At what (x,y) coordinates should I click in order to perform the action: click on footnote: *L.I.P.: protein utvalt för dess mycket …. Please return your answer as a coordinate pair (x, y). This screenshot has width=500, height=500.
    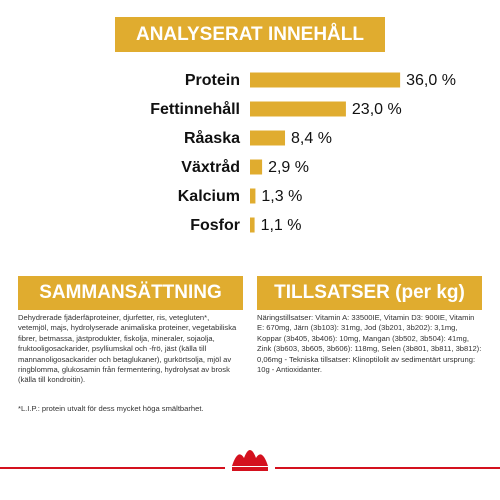
    Looking at the image, I should click on (111, 408).